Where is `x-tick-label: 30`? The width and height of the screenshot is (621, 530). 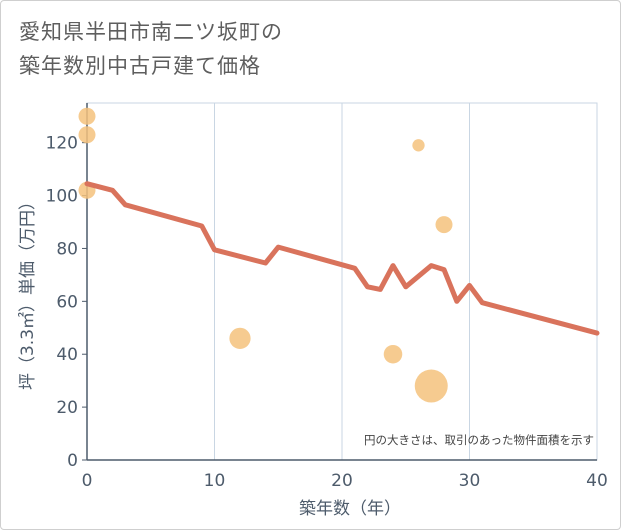
x-tick-label: 30 is located at coordinates (470, 481).